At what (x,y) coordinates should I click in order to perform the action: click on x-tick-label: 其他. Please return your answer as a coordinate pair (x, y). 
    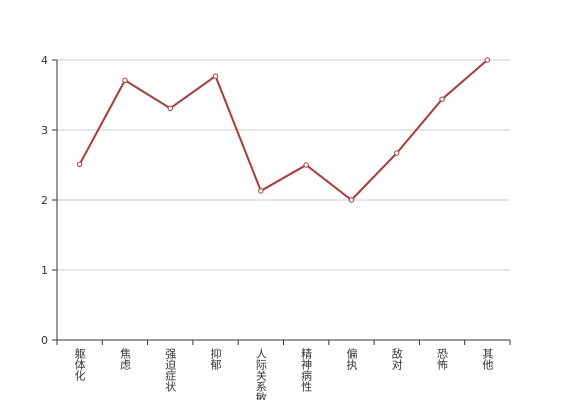
    Looking at the image, I should click on (487, 359).